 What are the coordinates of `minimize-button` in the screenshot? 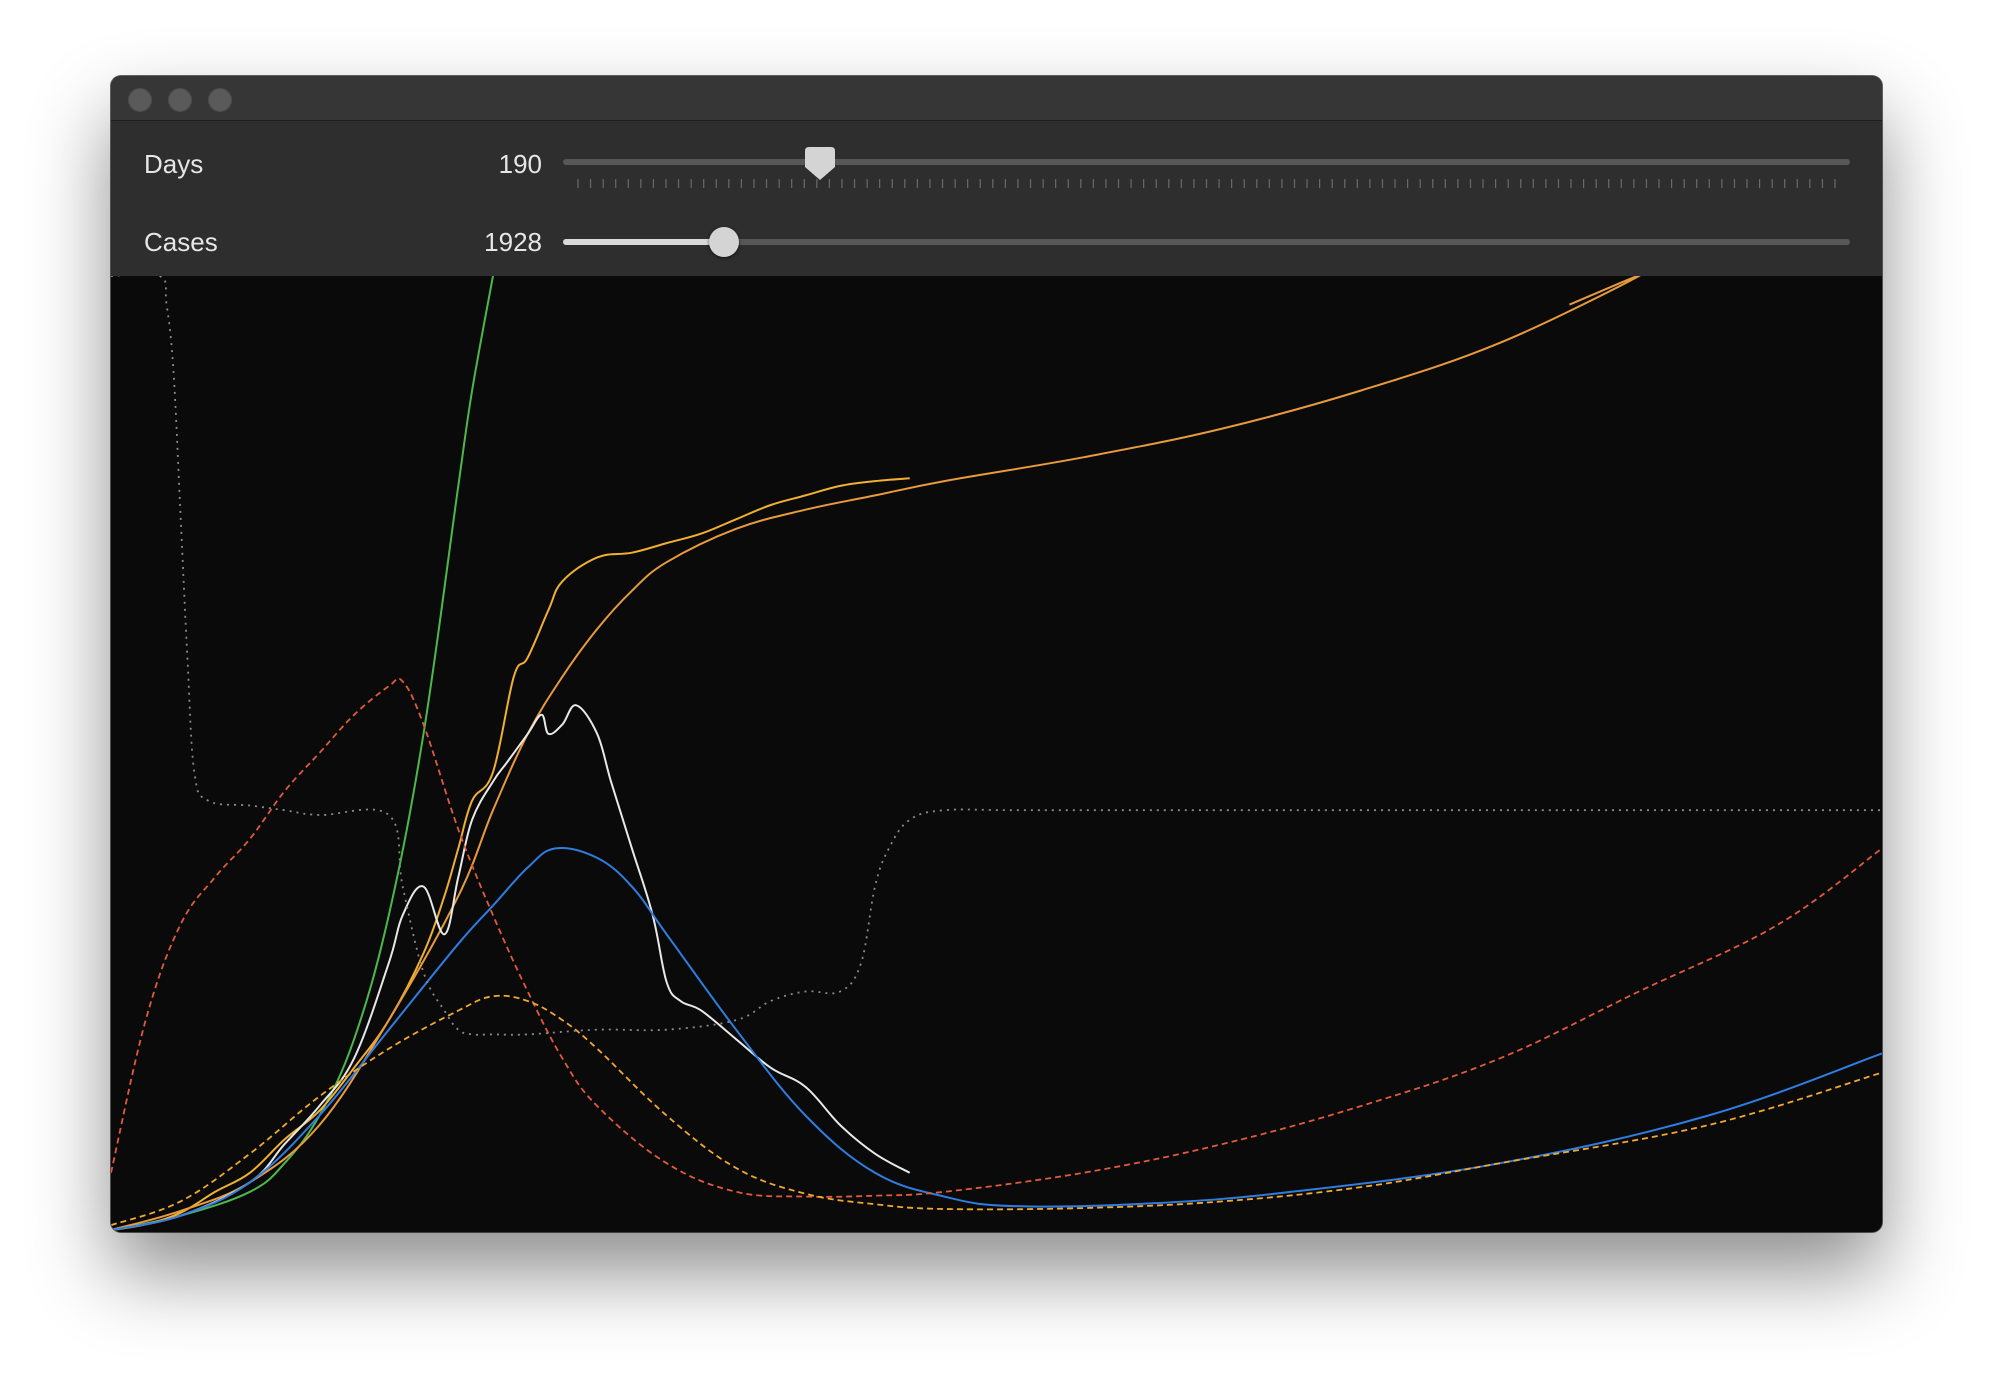 It's located at (180, 100).